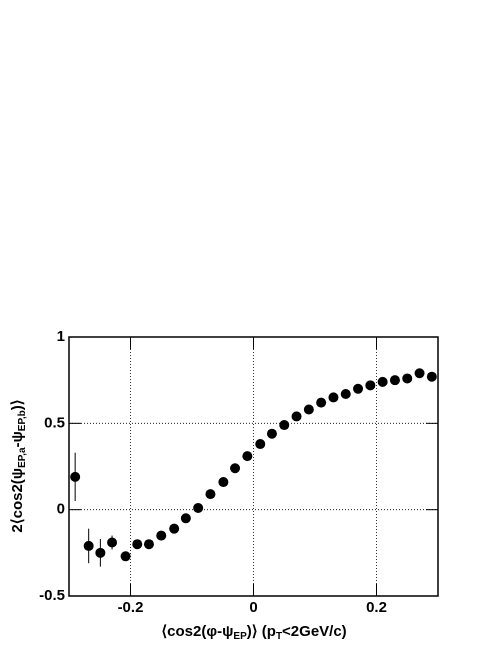  I want to click on y-tick-label: 1, so click(61, 336).